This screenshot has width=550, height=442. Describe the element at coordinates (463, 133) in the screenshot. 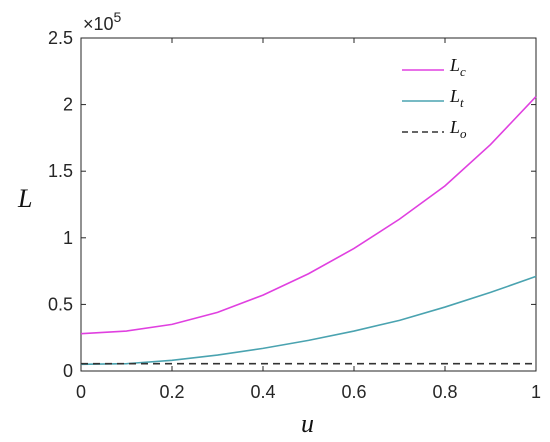

I see `legend-label-subscript: o` at that location.